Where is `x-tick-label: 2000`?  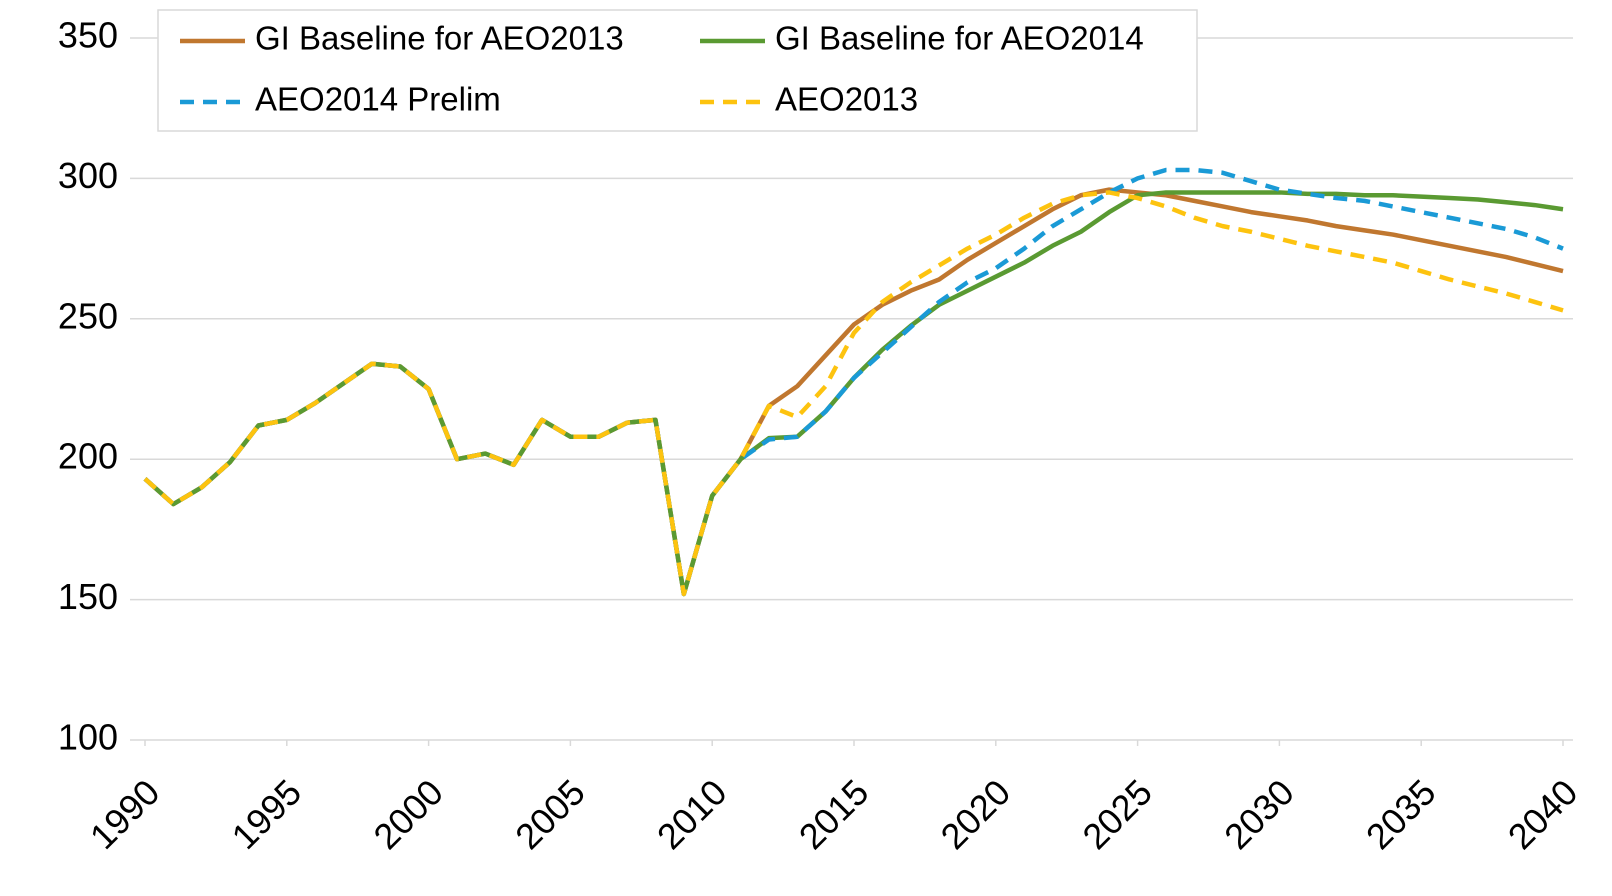
x-tick-label: 2000 is located at coordinates (408, 814).